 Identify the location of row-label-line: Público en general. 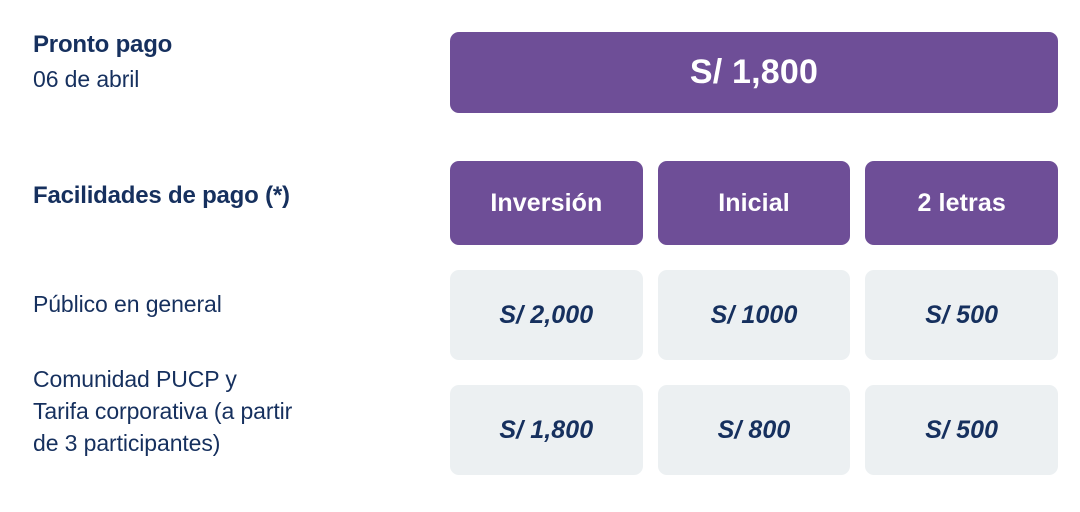
(127, 304).